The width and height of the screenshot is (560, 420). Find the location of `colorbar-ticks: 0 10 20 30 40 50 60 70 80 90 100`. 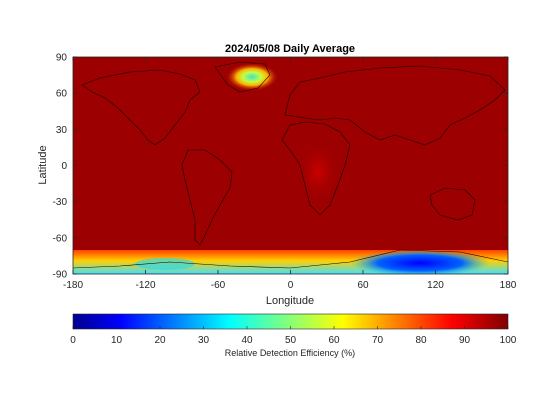

colorbar-ticks: 0 10 20 30 40 50 60 70 80 90 100 is located at coordinates (293, 336).